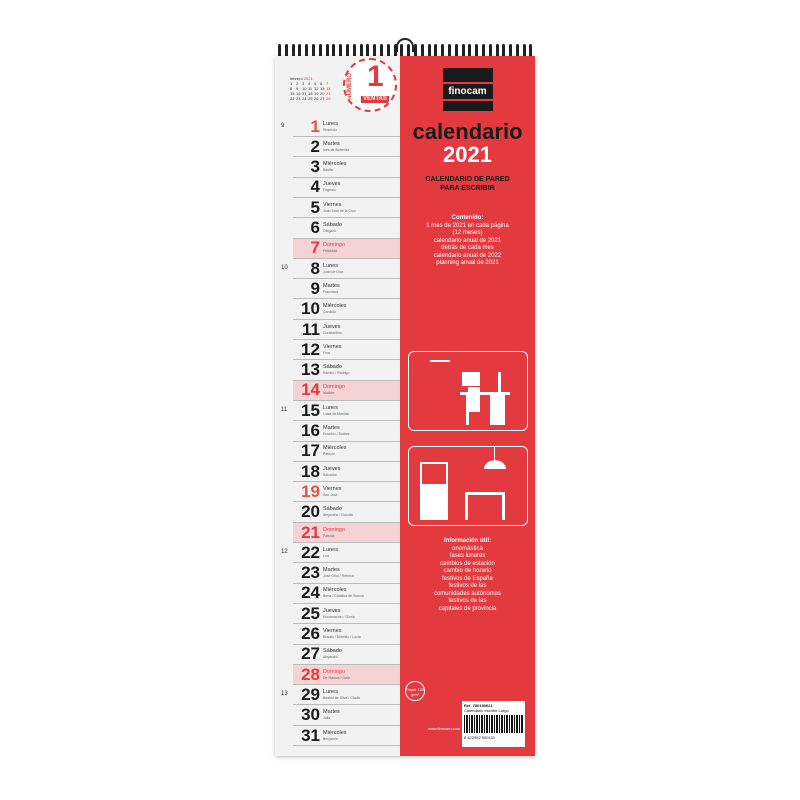 The image size is (800, 800). I want to click on list-item: calendario anual de 2021, so click(467, 240).